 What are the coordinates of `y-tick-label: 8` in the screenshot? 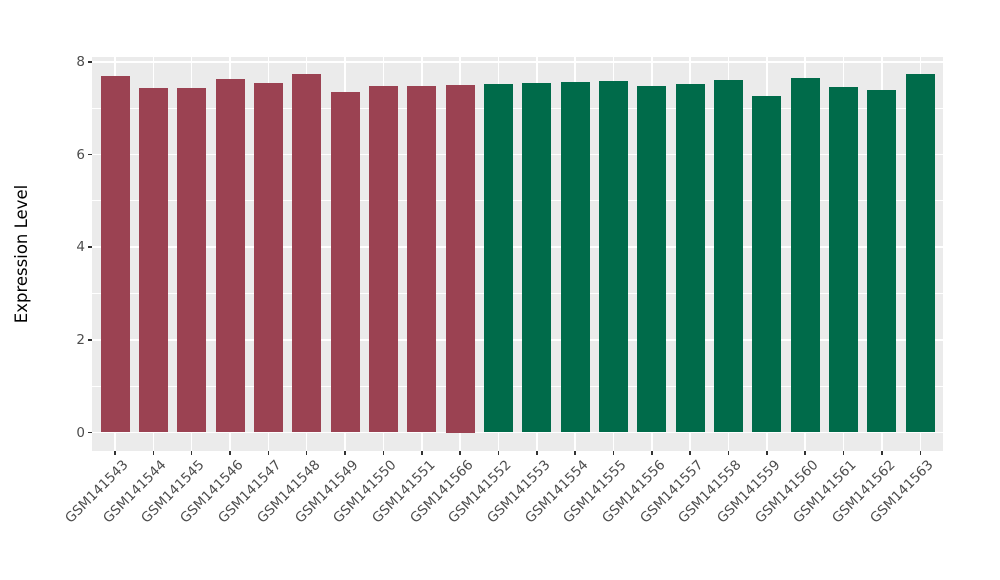 It's located at (80, 61).